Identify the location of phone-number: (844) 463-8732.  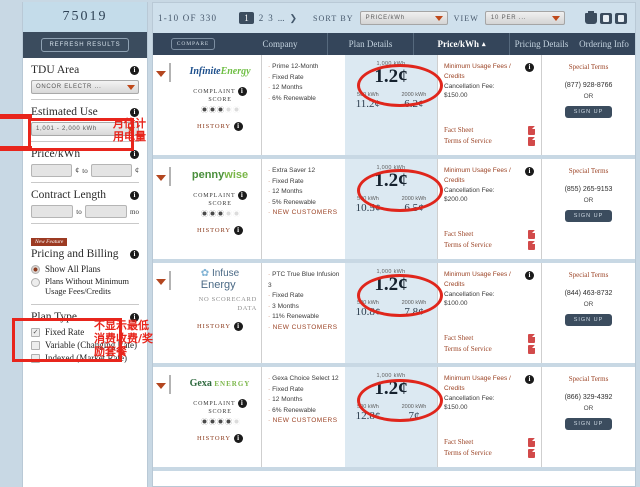
(588, 293).